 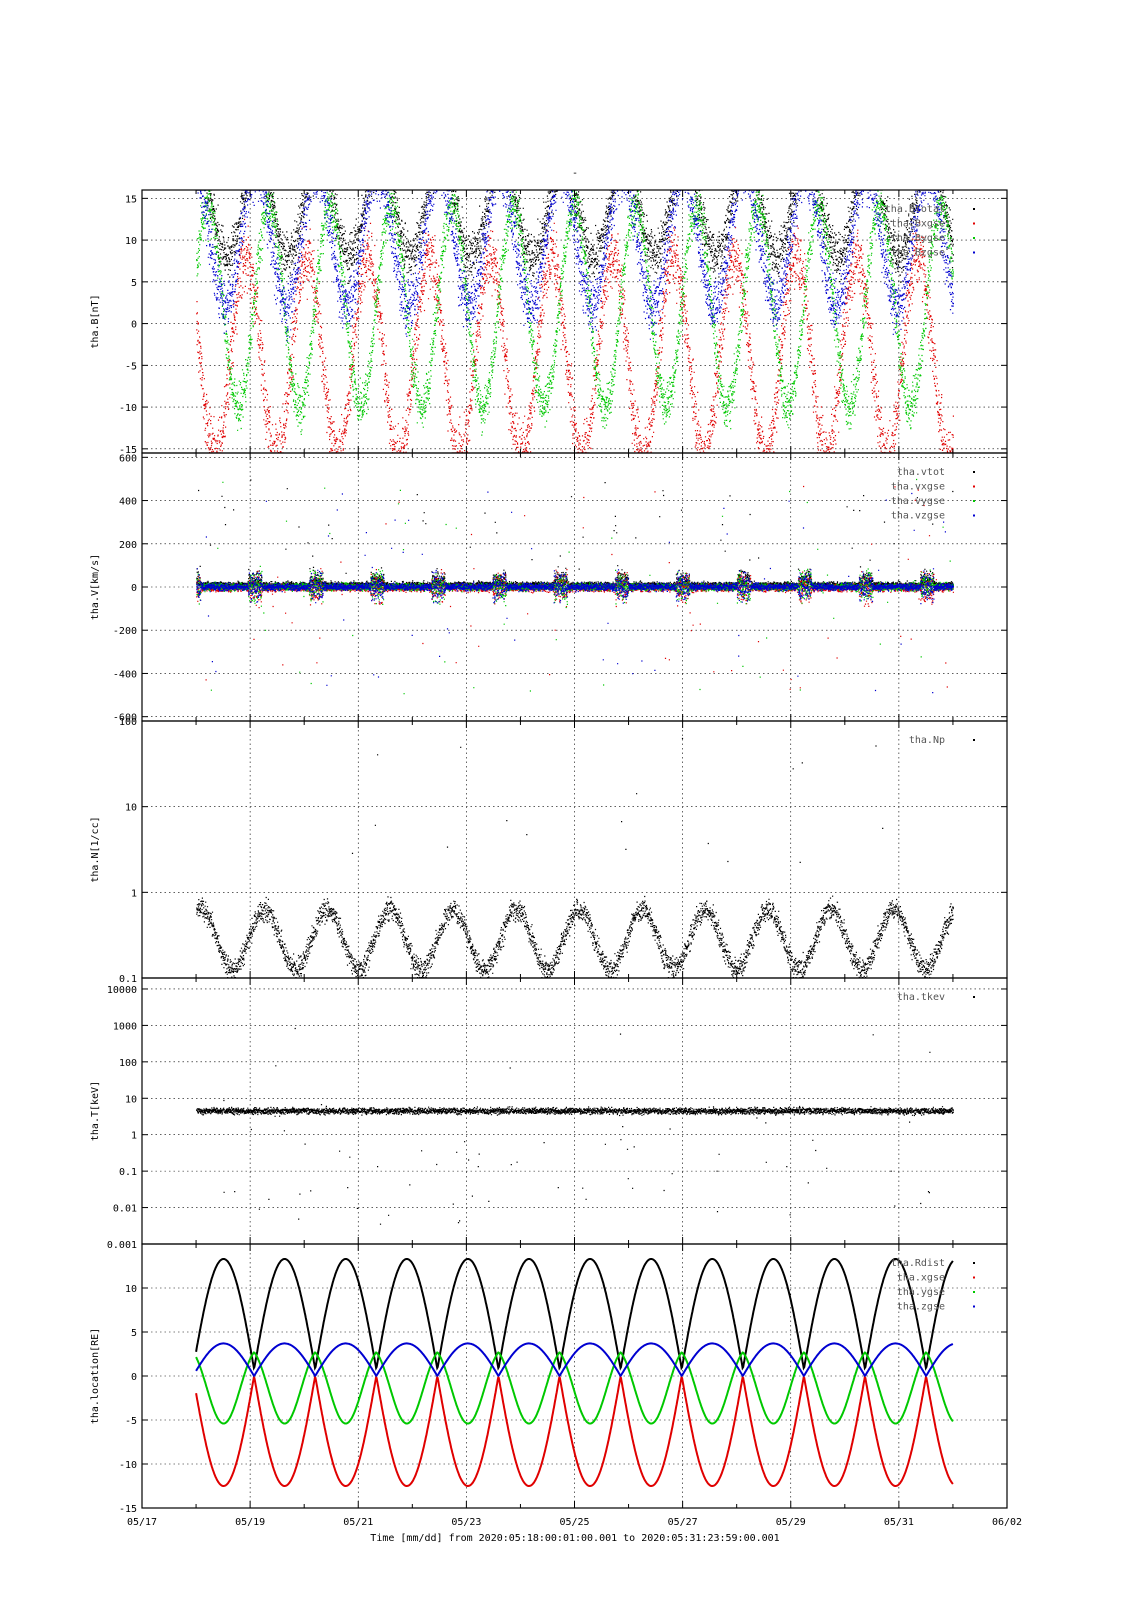 I want to click on legend-entry: tha.Bygse, so click(x=918, y=238).